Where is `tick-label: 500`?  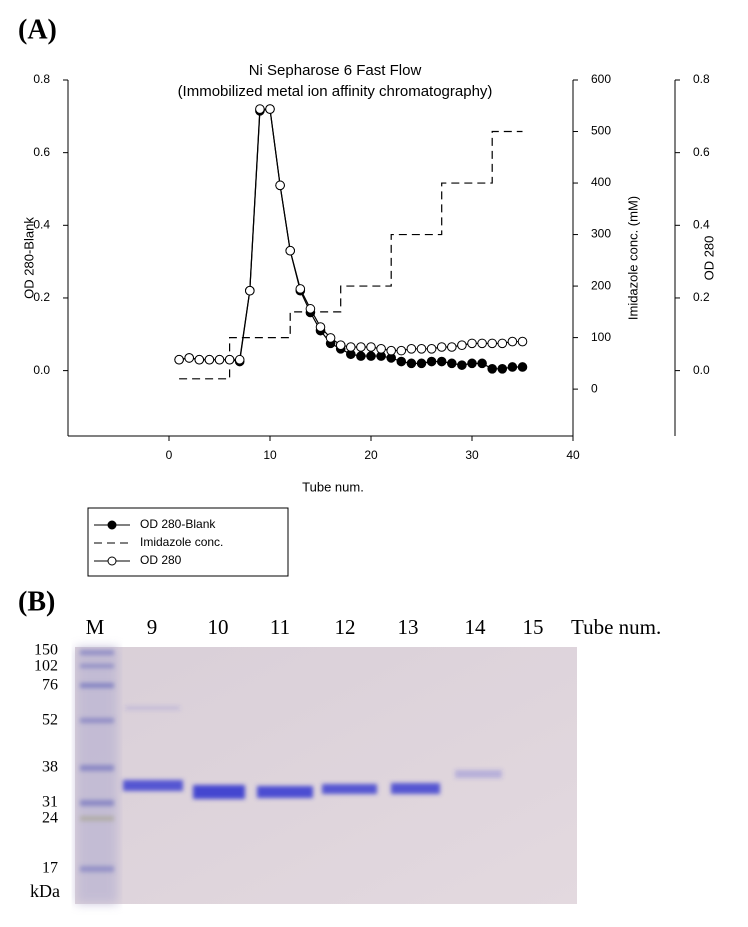
tick-label: 500 is located at coordinates (601, 131).